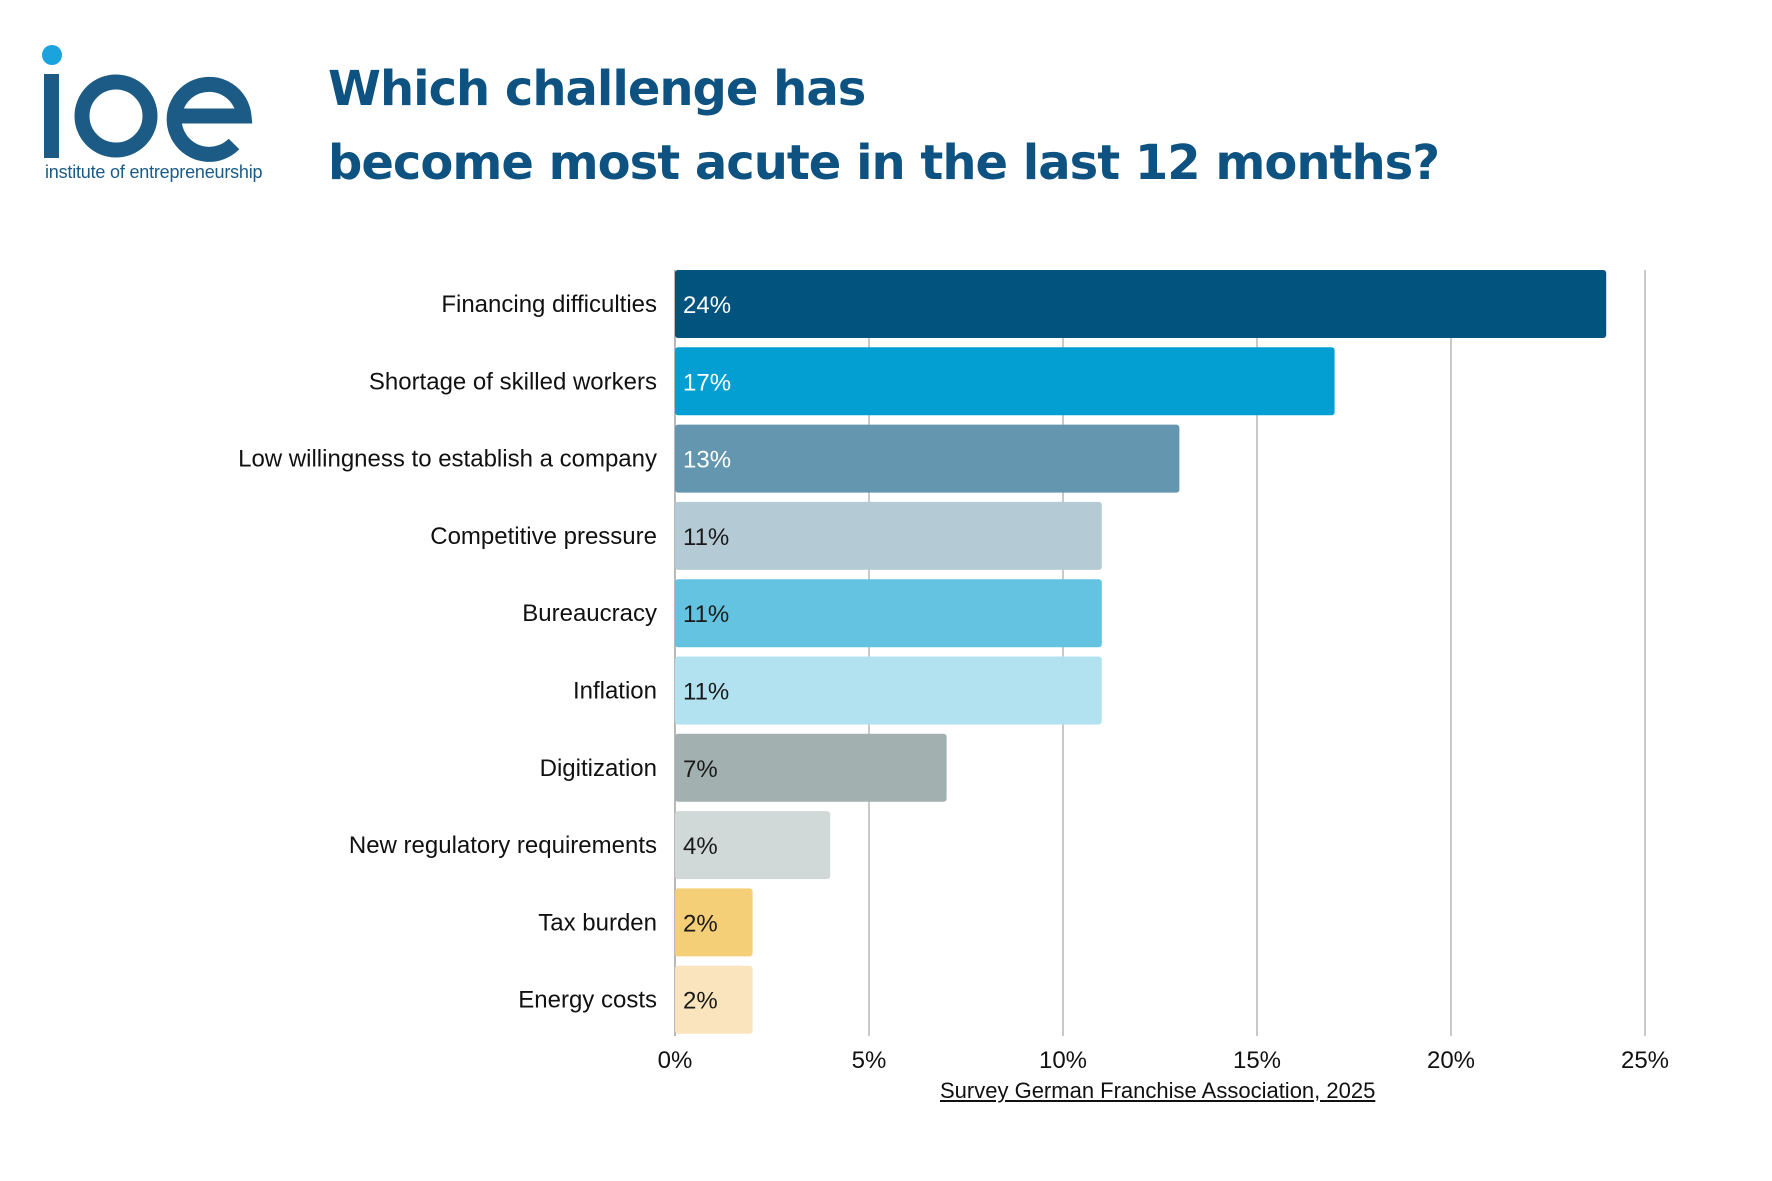 This screenshot has width=1772, height=1181. I want to click on x-tick-label: 10%, so click(1063, 1060).